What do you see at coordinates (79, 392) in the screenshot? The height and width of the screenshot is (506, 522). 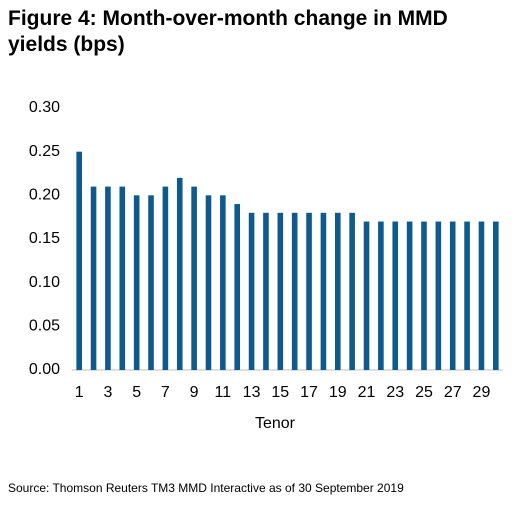 I see `x-tick-label: 1` at bounding box center [79, 392].